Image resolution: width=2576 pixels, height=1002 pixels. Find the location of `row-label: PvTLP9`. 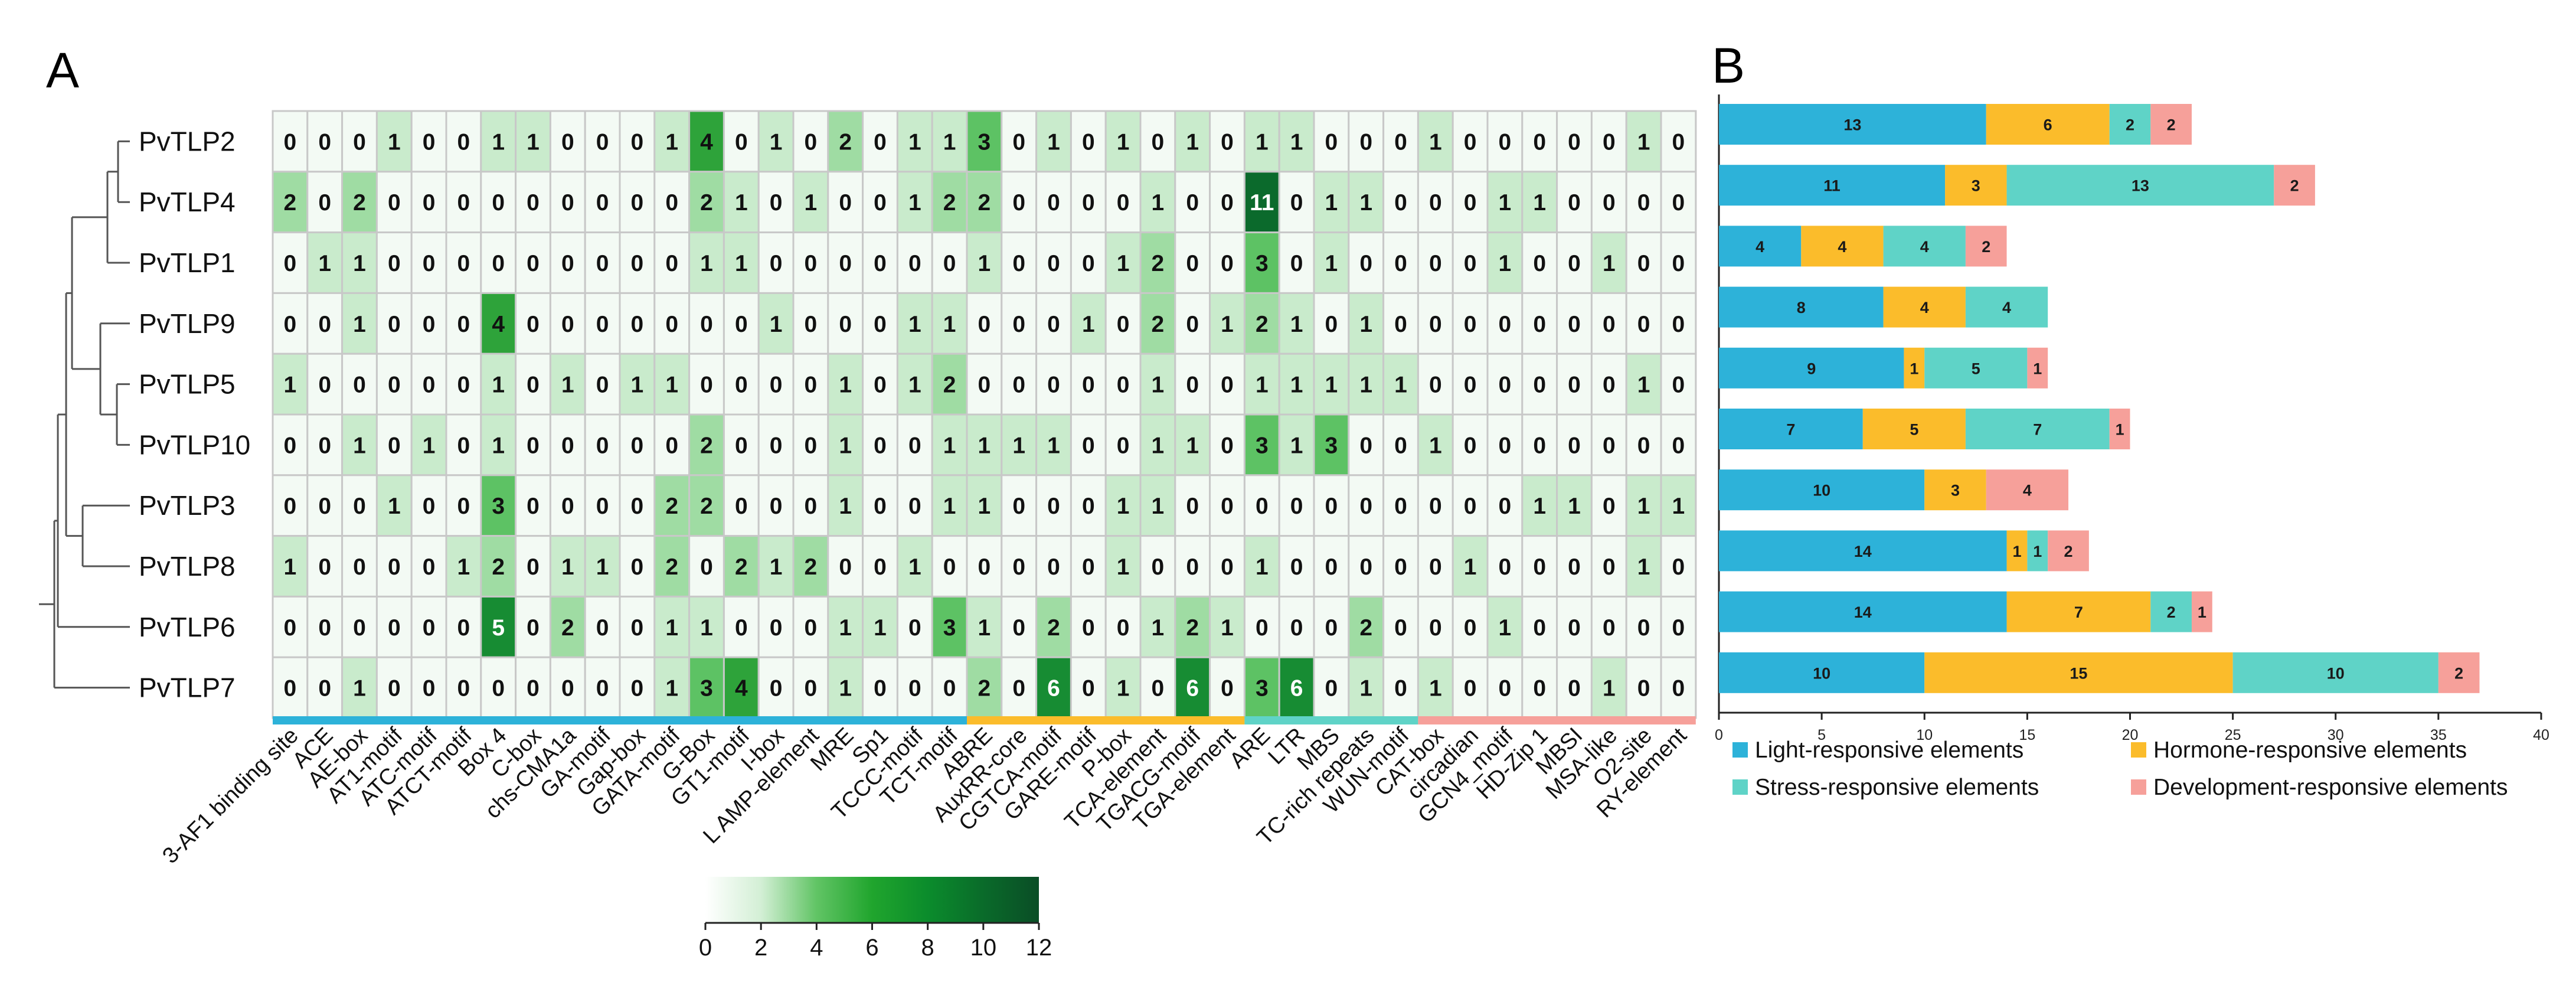

row-label: PvTLP9 is located at coordinates (187, 323).